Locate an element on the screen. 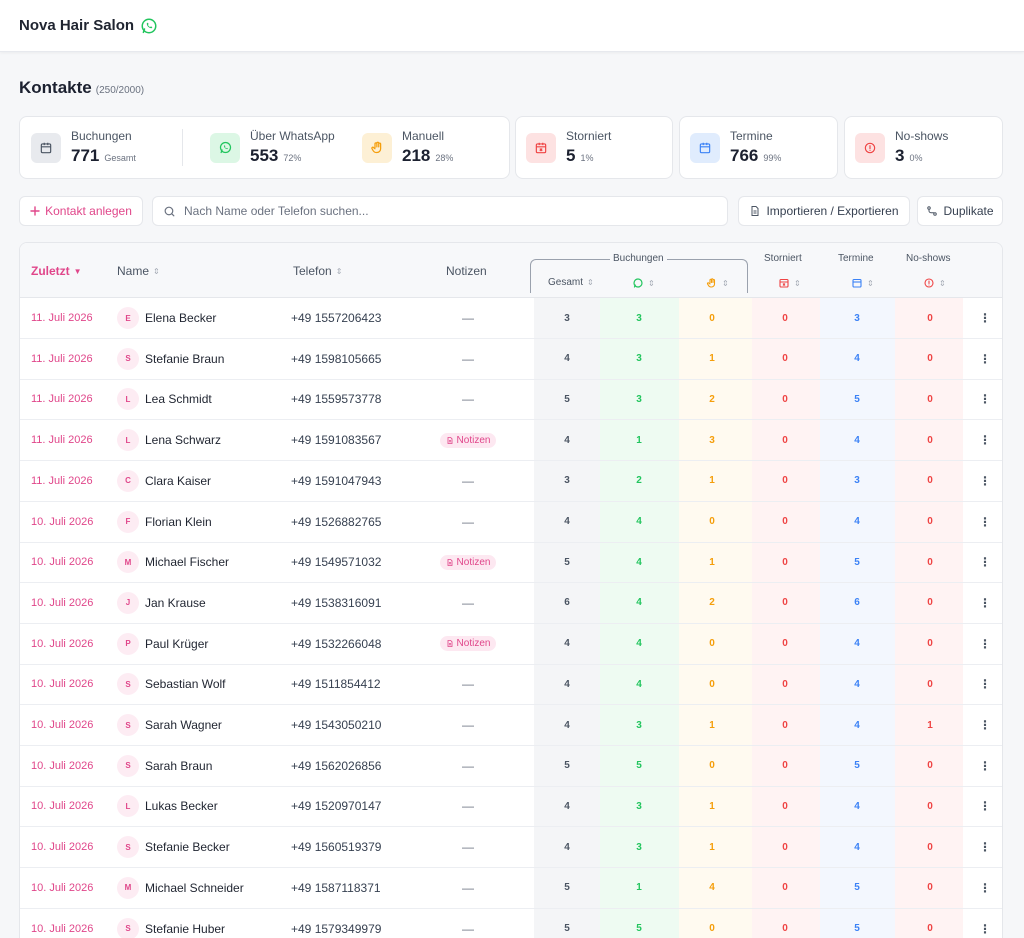  contact-name: Clara Kaiser is located at coordinates (178, 480).